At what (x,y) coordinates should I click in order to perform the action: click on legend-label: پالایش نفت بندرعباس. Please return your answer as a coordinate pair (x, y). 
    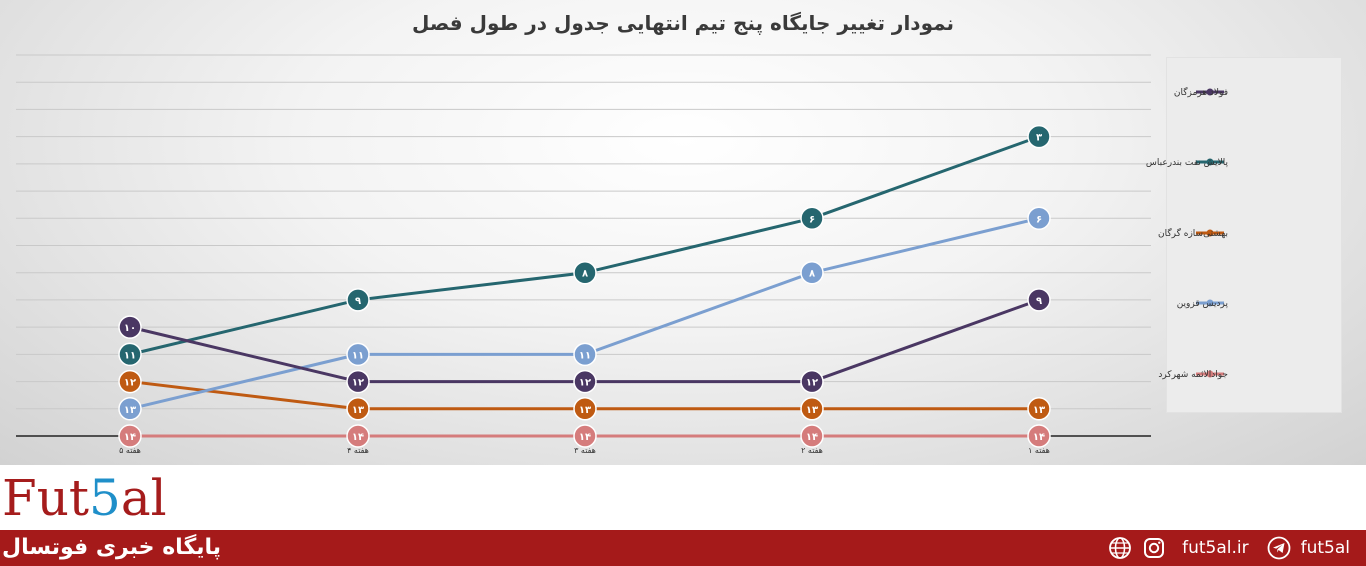
    Looking at the image, I should click on (1187, 163).